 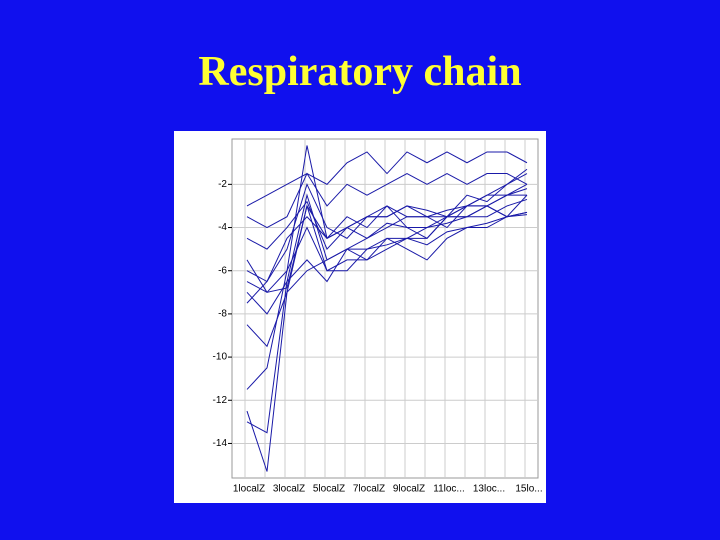 What do you see at coordinates (369, 489) in the screenshot?
I see `x-tick-label: 7localZ` at bounding box center [369, 489].